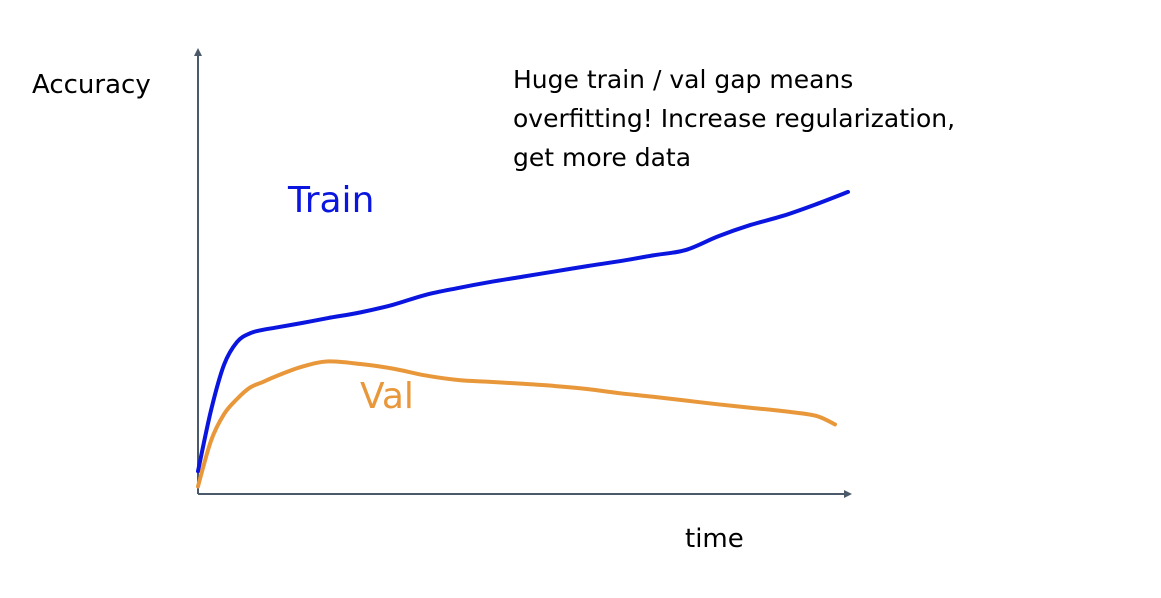 The height and width of the screenshot is (598, 1161). What do you see at coordinates (683, 79) in the screenshot?
I see `annotation-line: Huge train / val gap means` at bounding box center [683, 79].